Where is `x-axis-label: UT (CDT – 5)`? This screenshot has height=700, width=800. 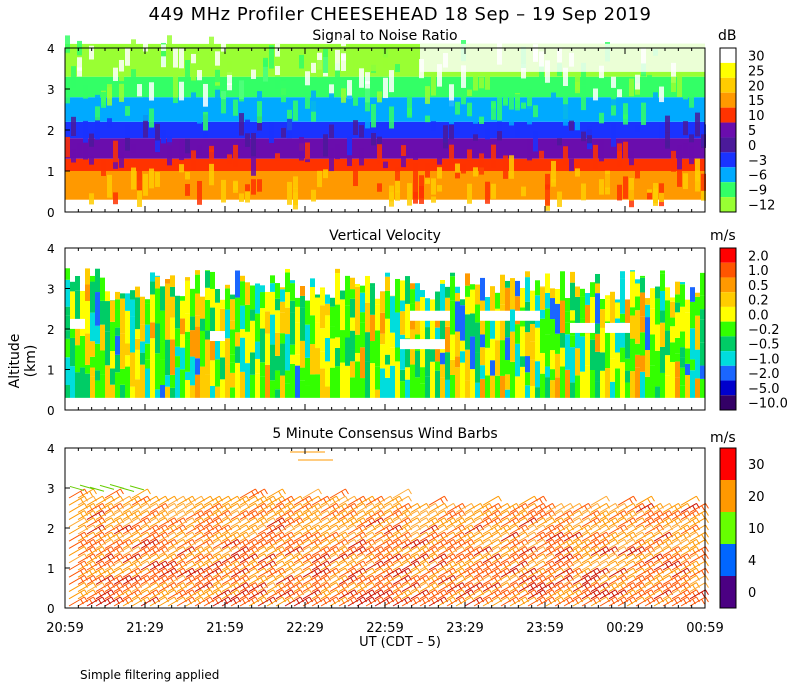
x-axis-label: UT (CDT – 5) is located at coordinates (400, 642).